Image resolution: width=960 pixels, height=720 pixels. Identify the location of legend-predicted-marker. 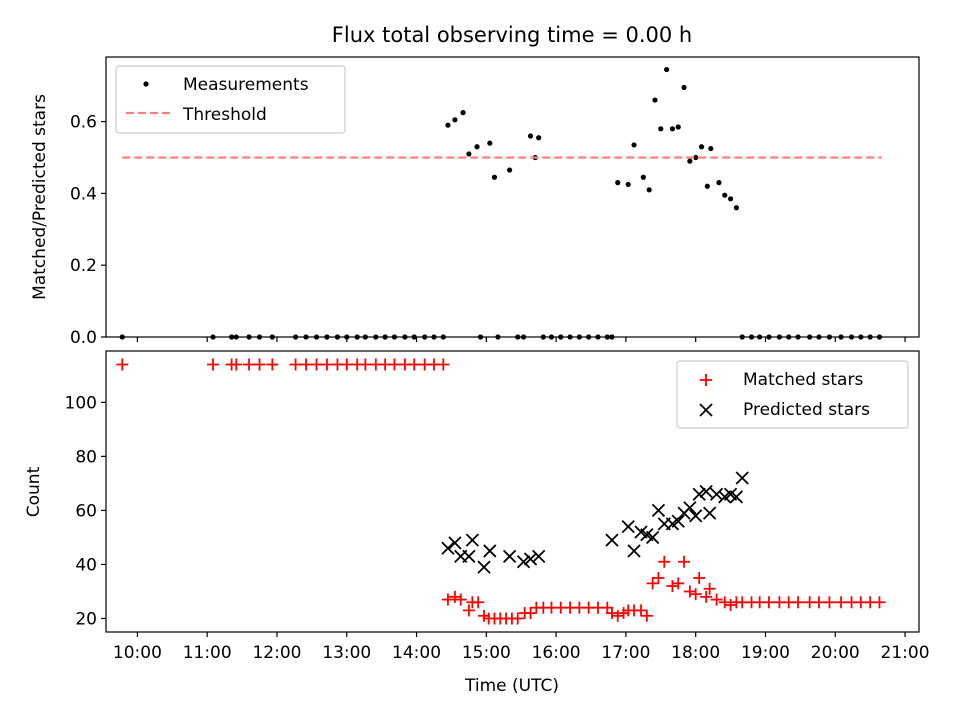
(706, 410).